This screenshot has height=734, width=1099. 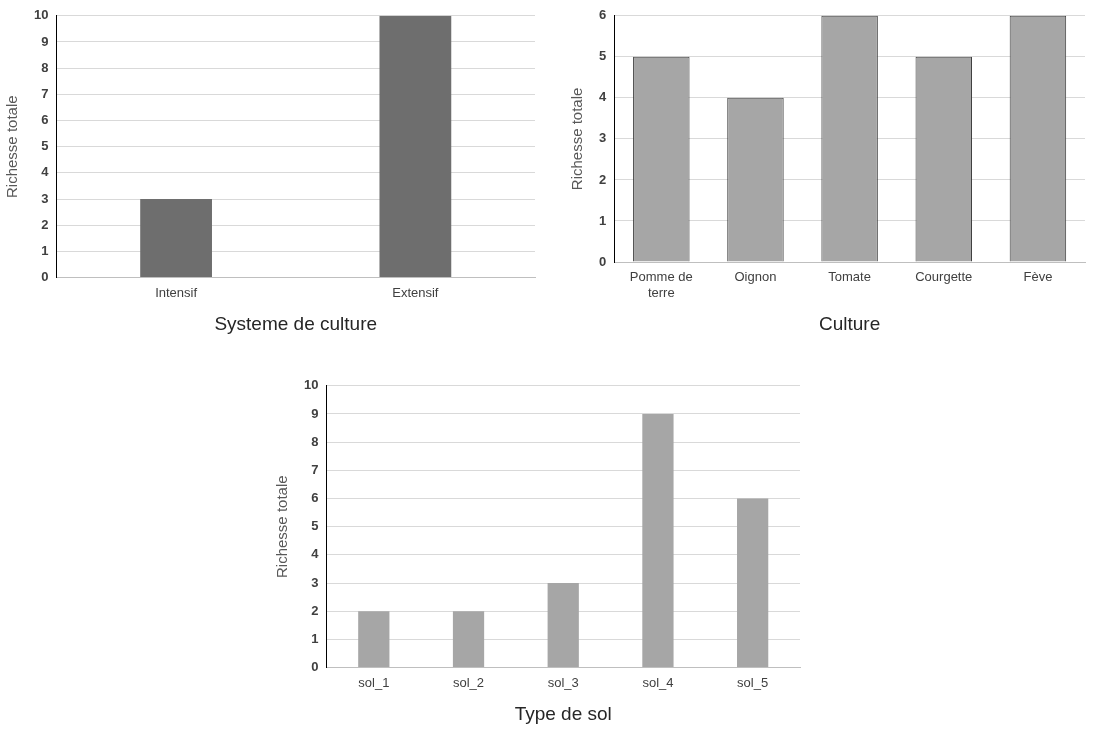 I want to click on x-tick-label: Intensif, so click(x=176, y=292).